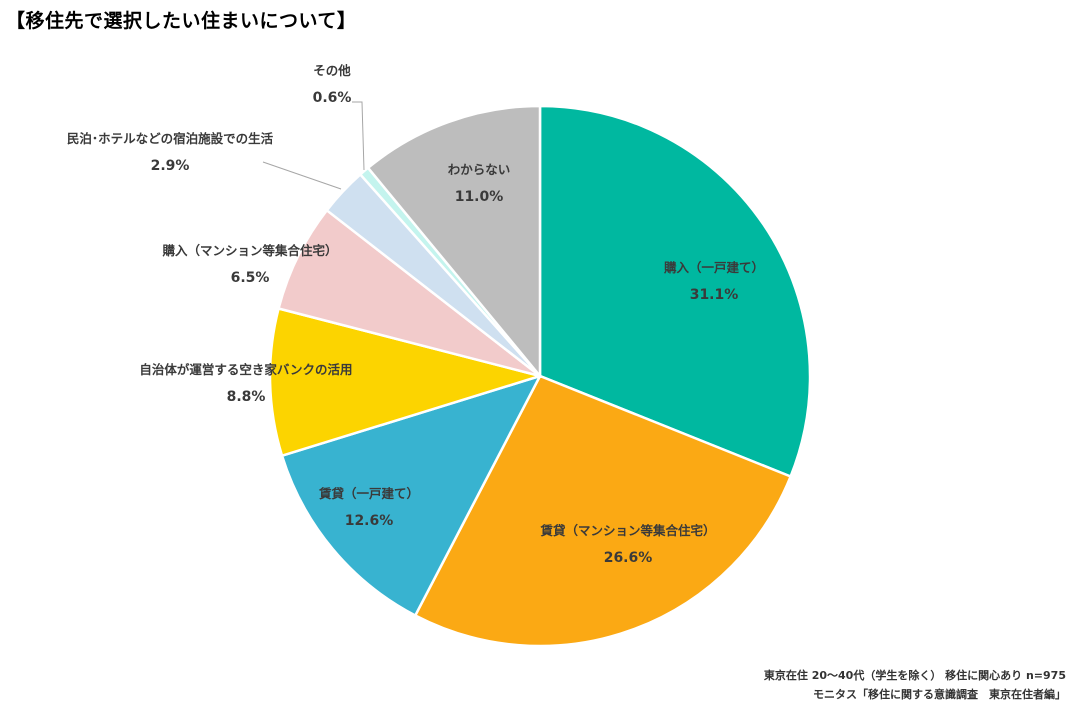 The image size is (1080, 705). What do you see at coordinates (332, 98) in the screenshot?
I see `slice-value-label: 0.6%` at bounding box center [332, 98].